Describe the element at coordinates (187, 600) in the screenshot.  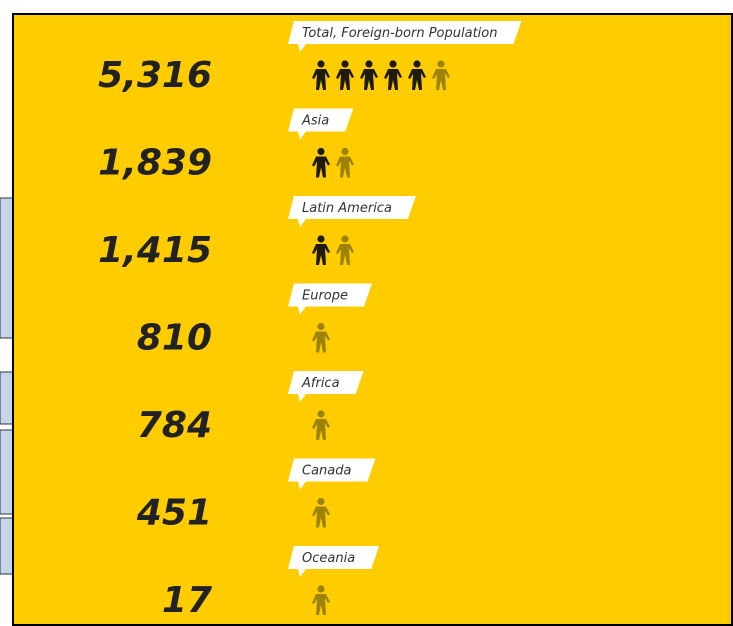
I see `value-label: 17` at that location.